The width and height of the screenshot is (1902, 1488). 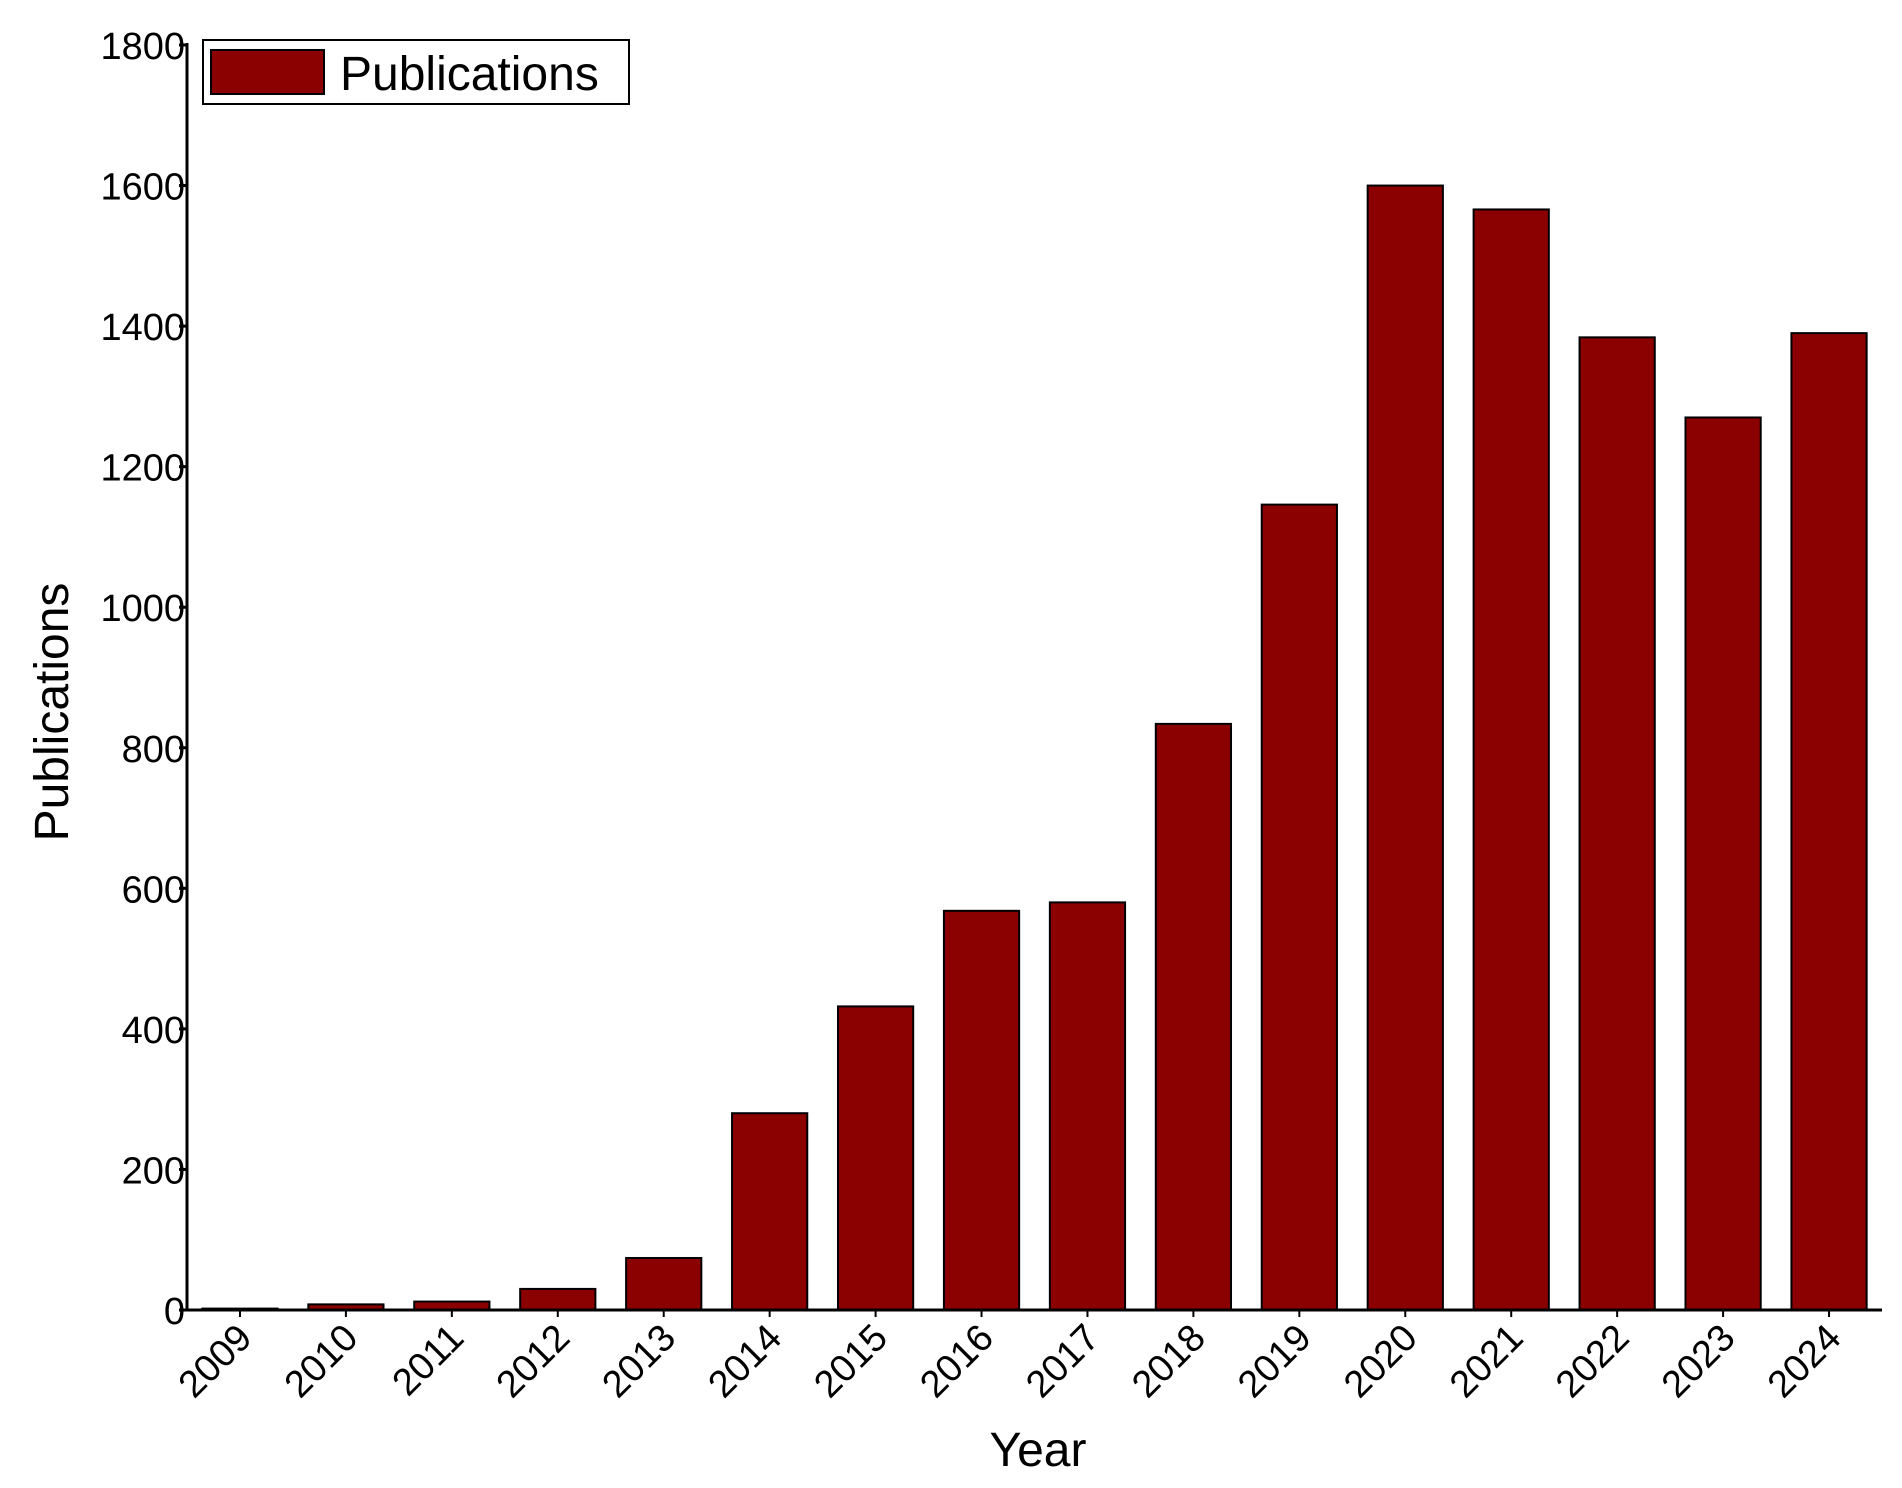 What do you see at coordinates (1511, 760) in the screenshot?
I see `bar-2021` at bounding box center [1511, 760].